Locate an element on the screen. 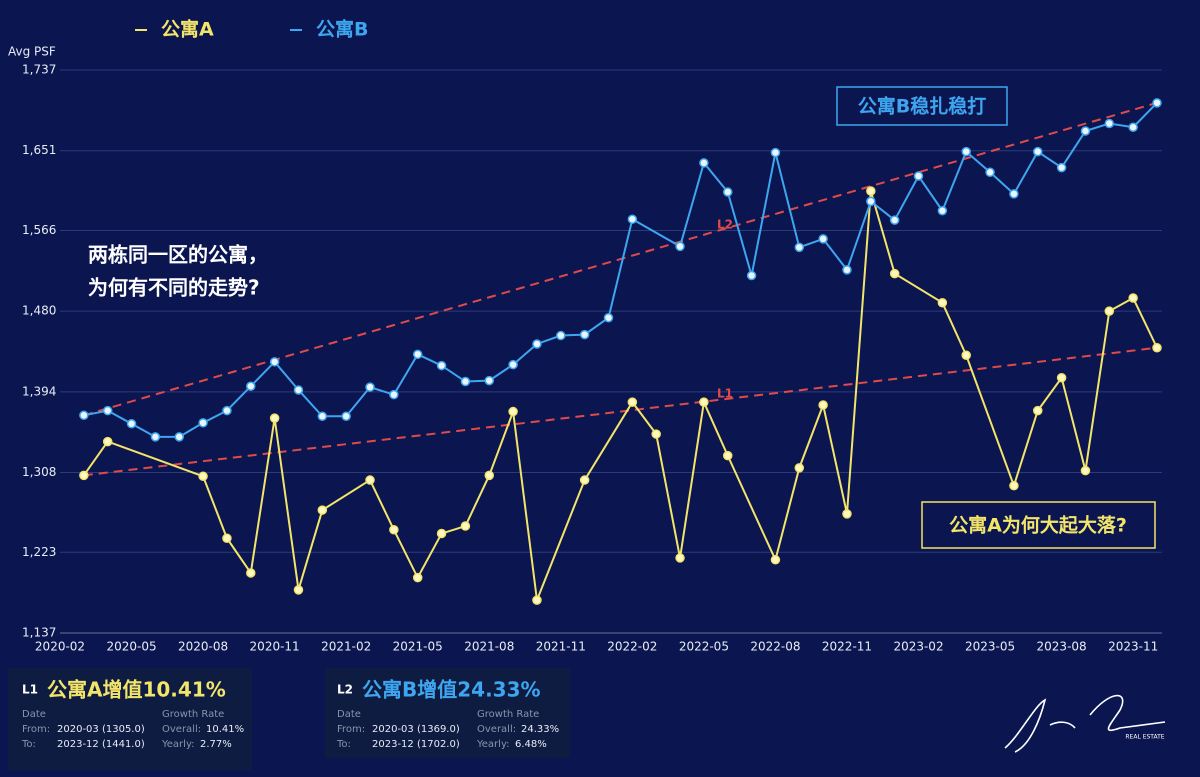 This screenshot has height=777, width=1200. x-tick-label: 2022-08 is located at coordinates (775, 647).